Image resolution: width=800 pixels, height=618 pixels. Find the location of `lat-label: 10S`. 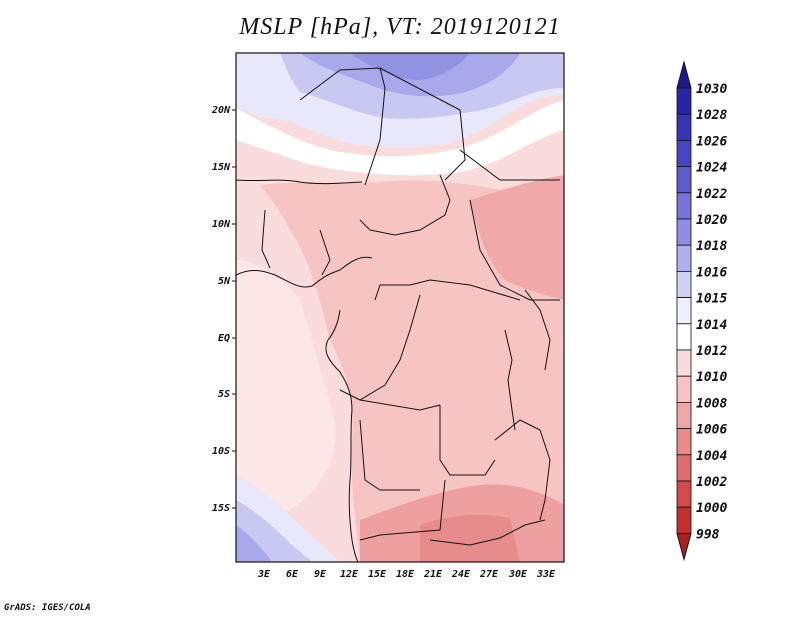

lat-label: 10S is located at coordinates (221, 451).